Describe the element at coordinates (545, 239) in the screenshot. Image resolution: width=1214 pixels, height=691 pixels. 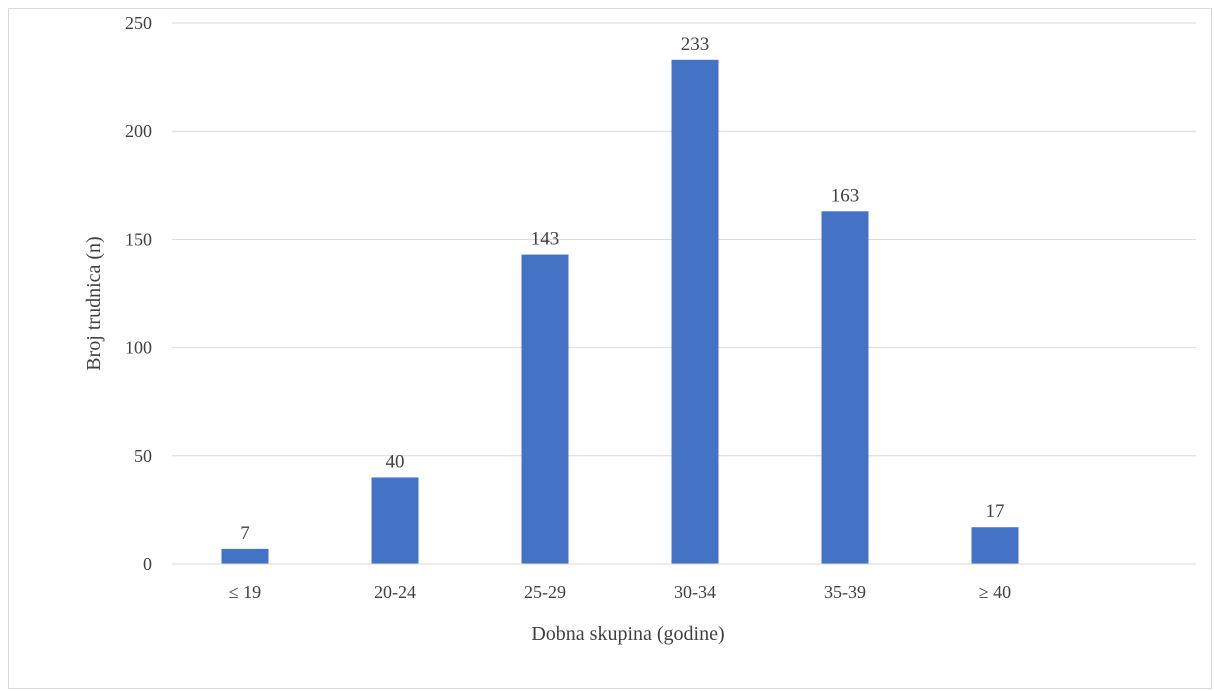
I see `data-label: 143` at that location.